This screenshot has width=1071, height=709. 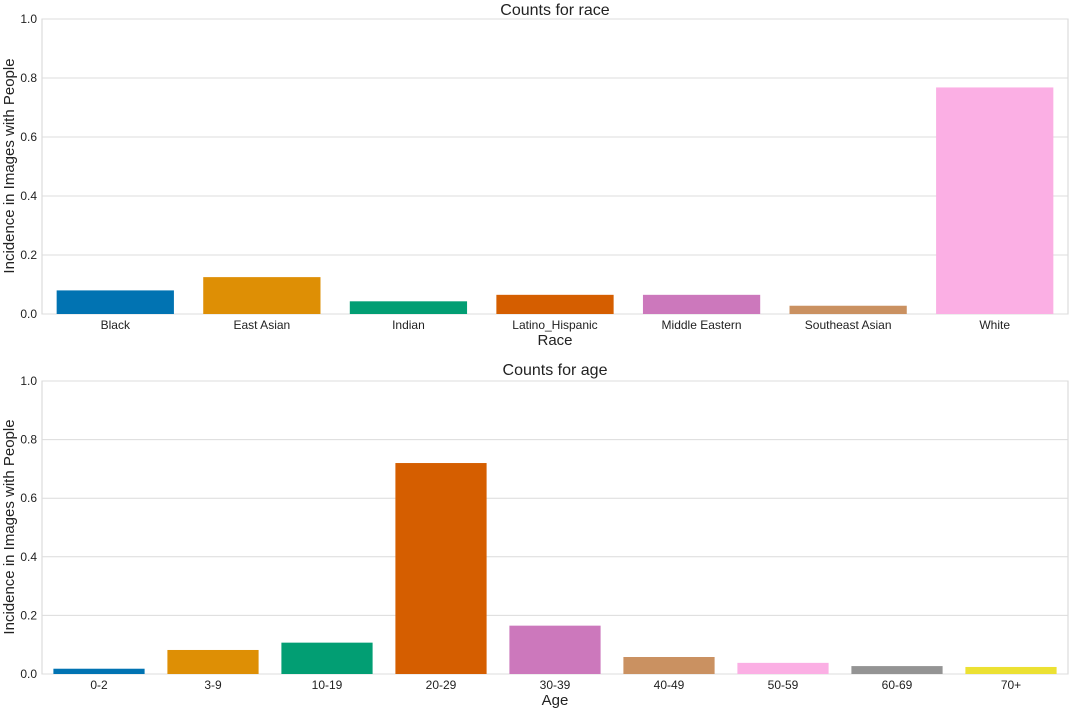 I want to click on bar-indian, so click(x=408, y=307).